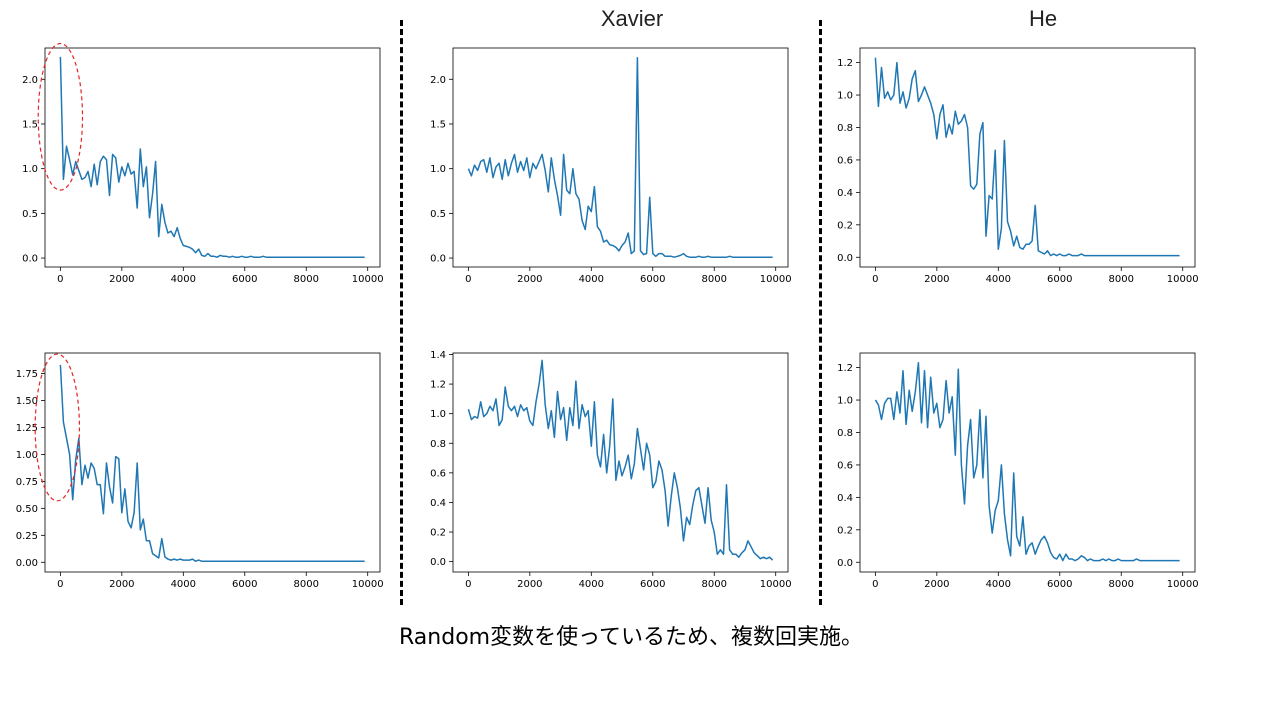 This screenshot has height=720, width=1280. Describe the element at coordinates (27, 455) in the screenshot. I see `y-tick-label: 1.00` at that location.